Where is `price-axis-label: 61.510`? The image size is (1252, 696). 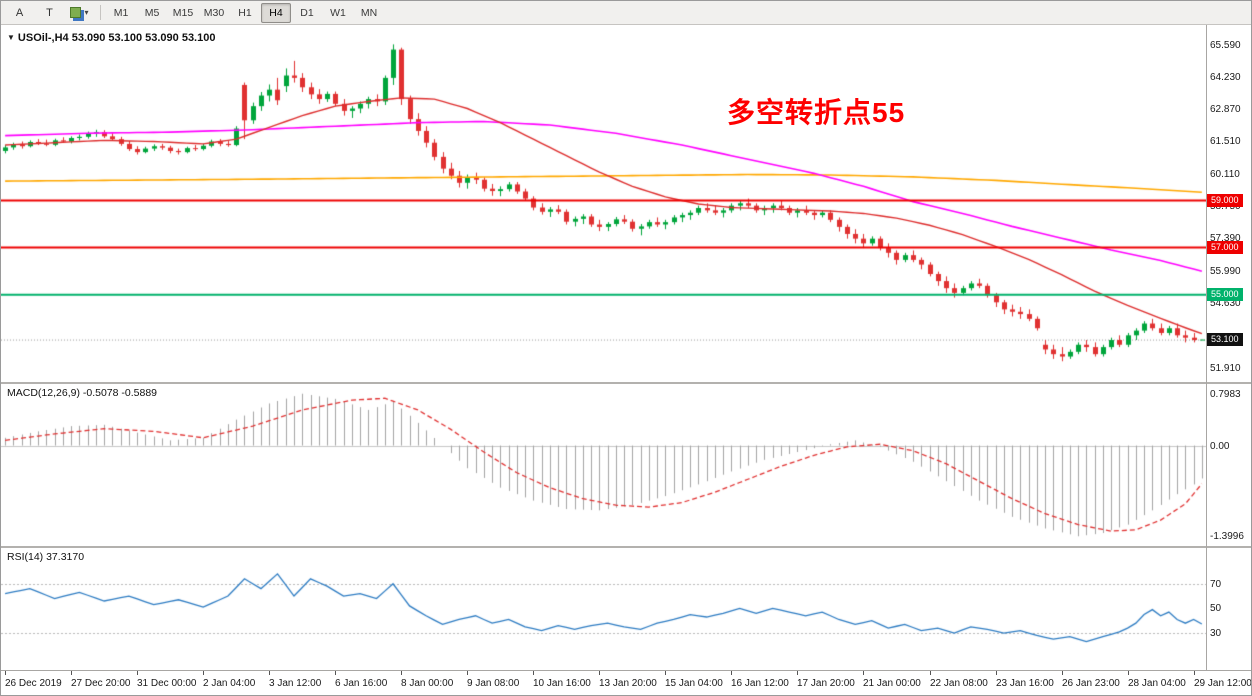 price-axis-label: 61.510 is located at coordinates (1225, 142).